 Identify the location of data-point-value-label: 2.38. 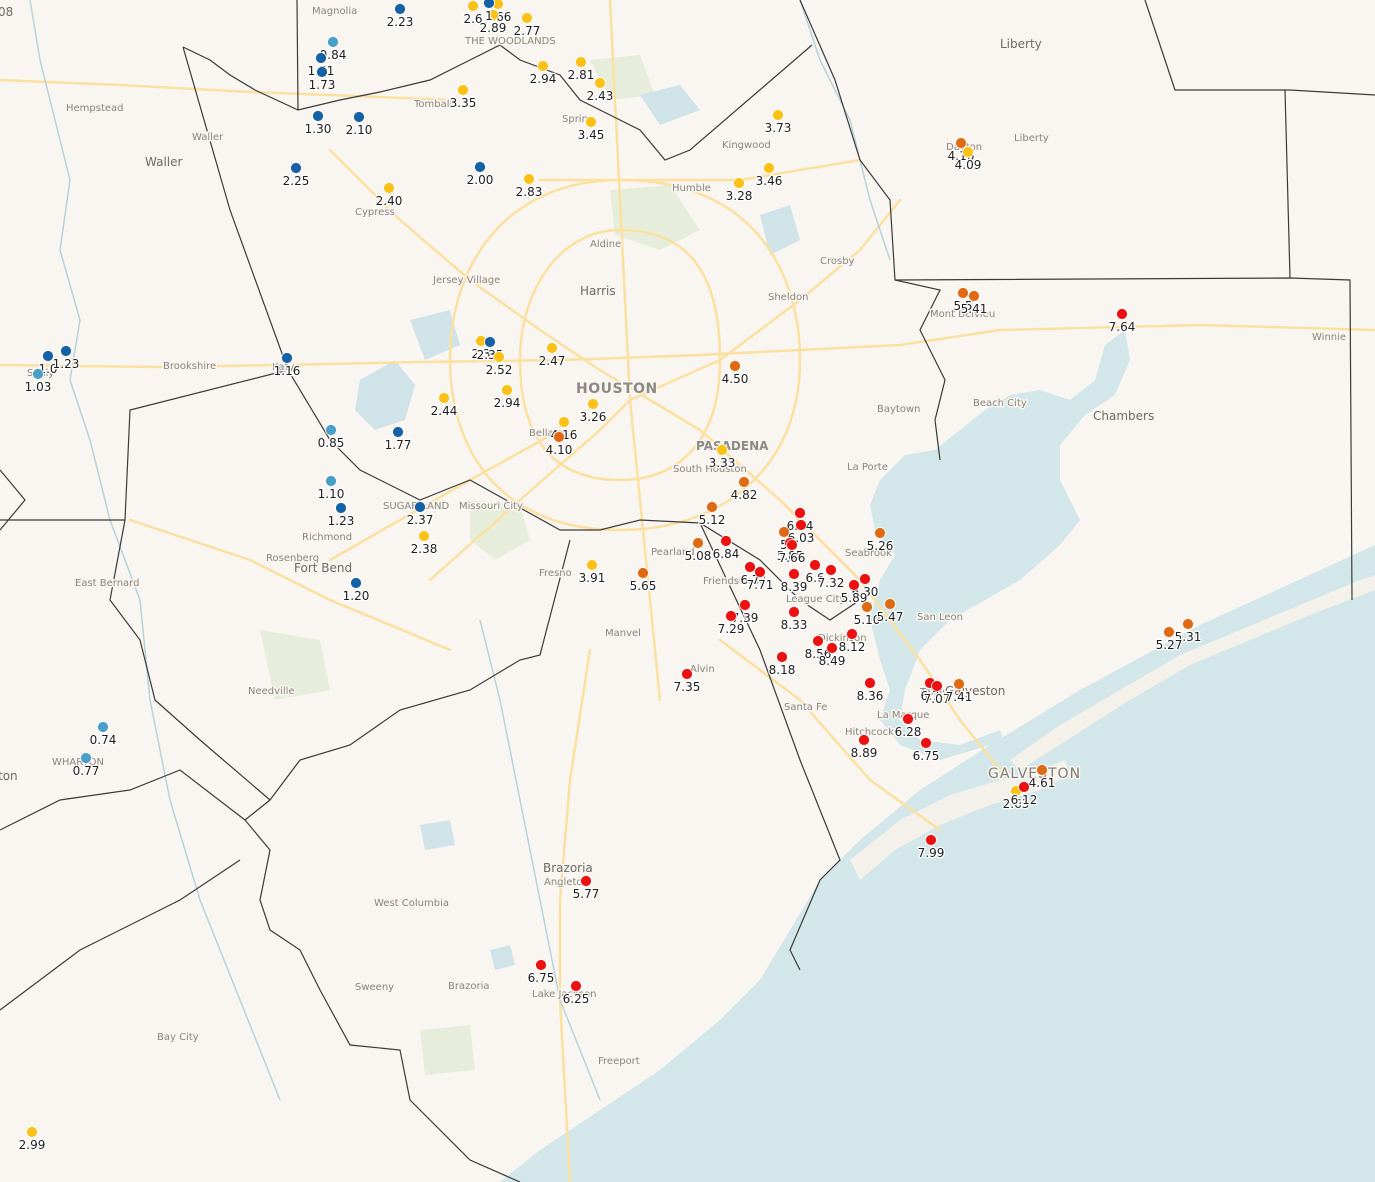
(424, 549).